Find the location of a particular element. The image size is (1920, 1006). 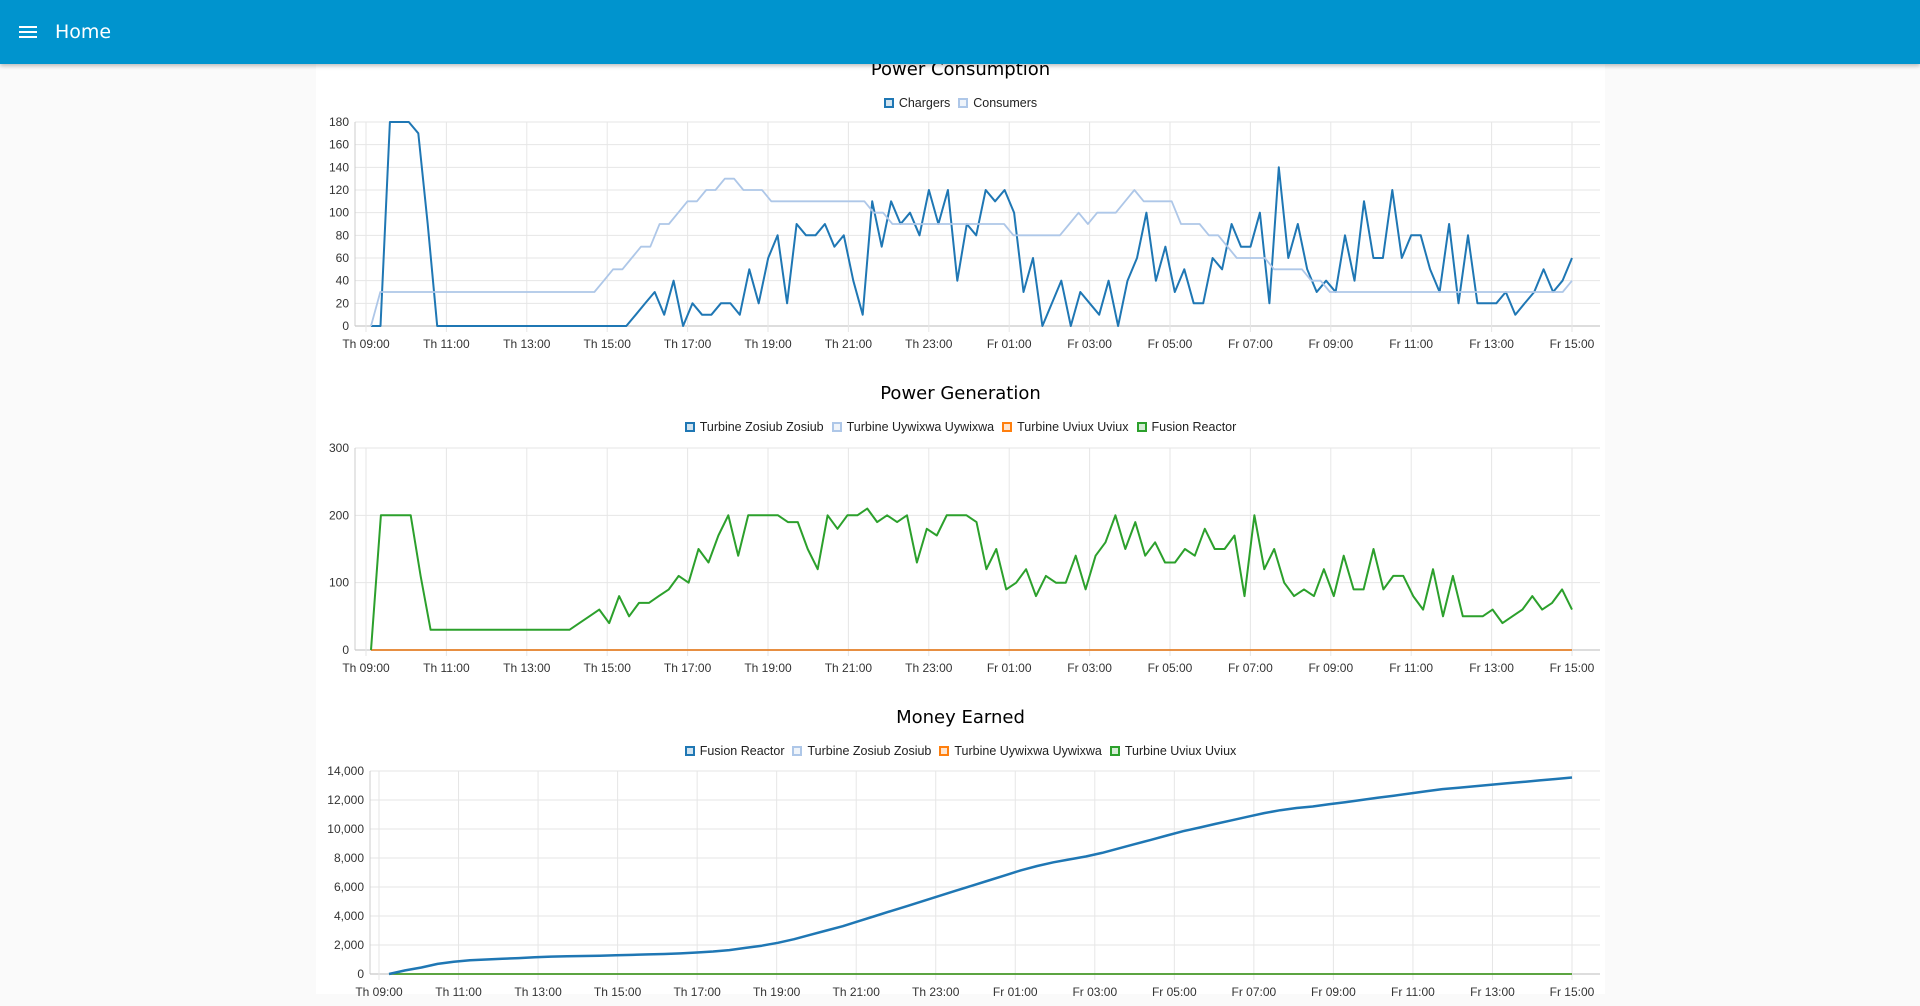

legend-label: Chargers is located at coordinates (924, 103).